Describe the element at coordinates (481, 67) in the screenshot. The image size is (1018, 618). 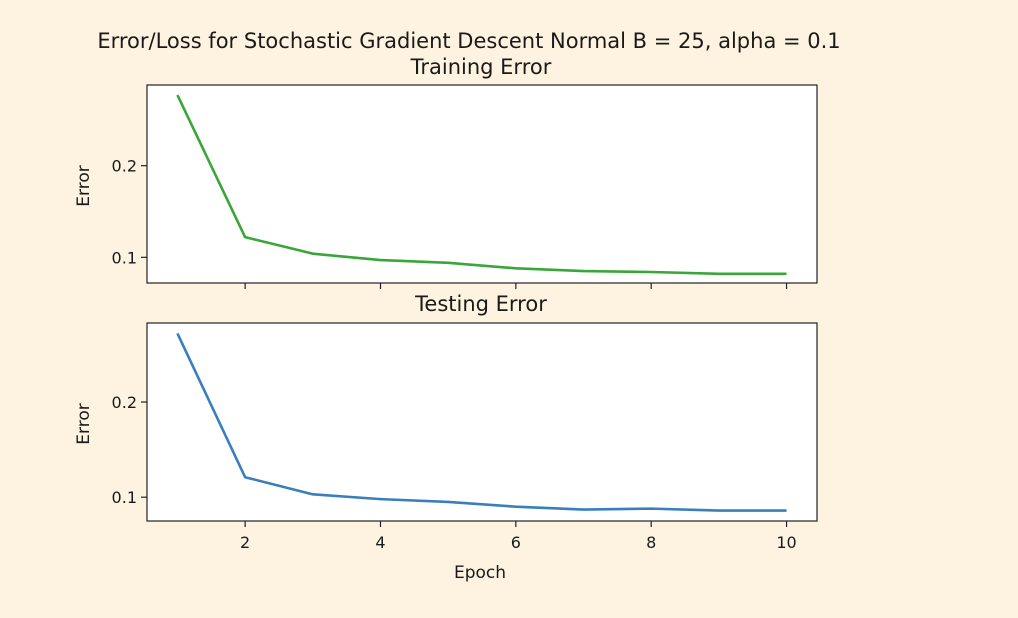
I see `training-title: Training Error` at that location.